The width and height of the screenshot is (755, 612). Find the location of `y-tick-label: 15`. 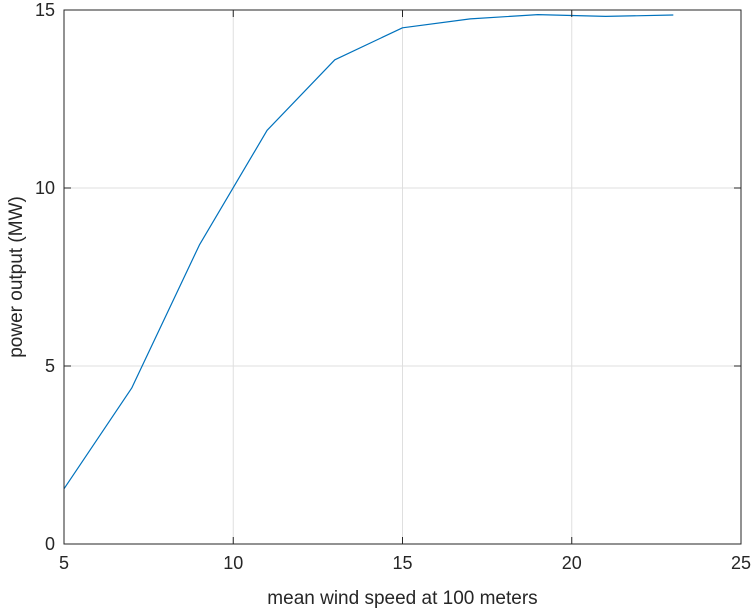

y-tick-label: 15 is located at coordinates (45, 10).